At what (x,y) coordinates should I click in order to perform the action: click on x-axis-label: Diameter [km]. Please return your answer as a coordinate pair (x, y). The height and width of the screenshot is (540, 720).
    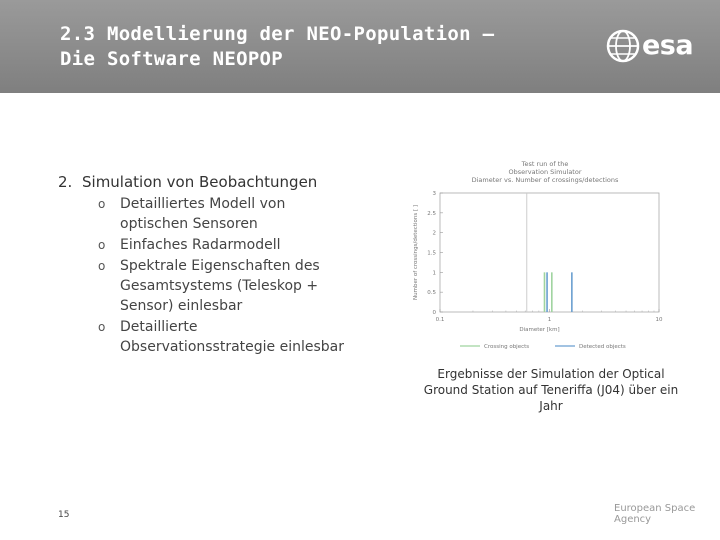
    Looking at the image, I should click on (539, 330).